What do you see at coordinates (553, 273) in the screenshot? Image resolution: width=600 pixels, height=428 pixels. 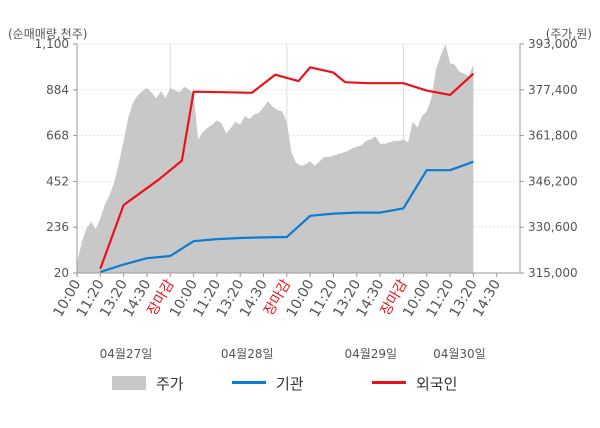 I see `right-tick-label: 315,000` at bounding box center [553, 273].